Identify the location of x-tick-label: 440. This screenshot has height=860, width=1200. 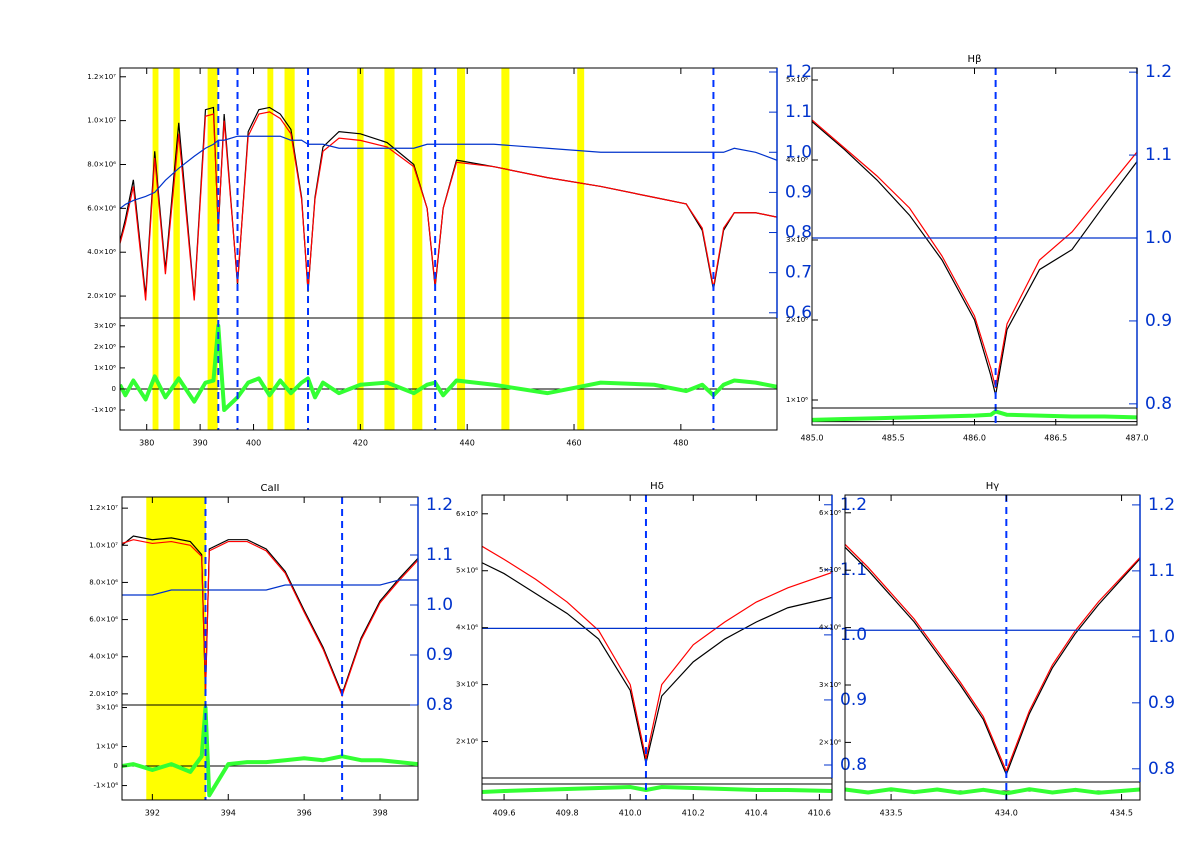
(467, 443).